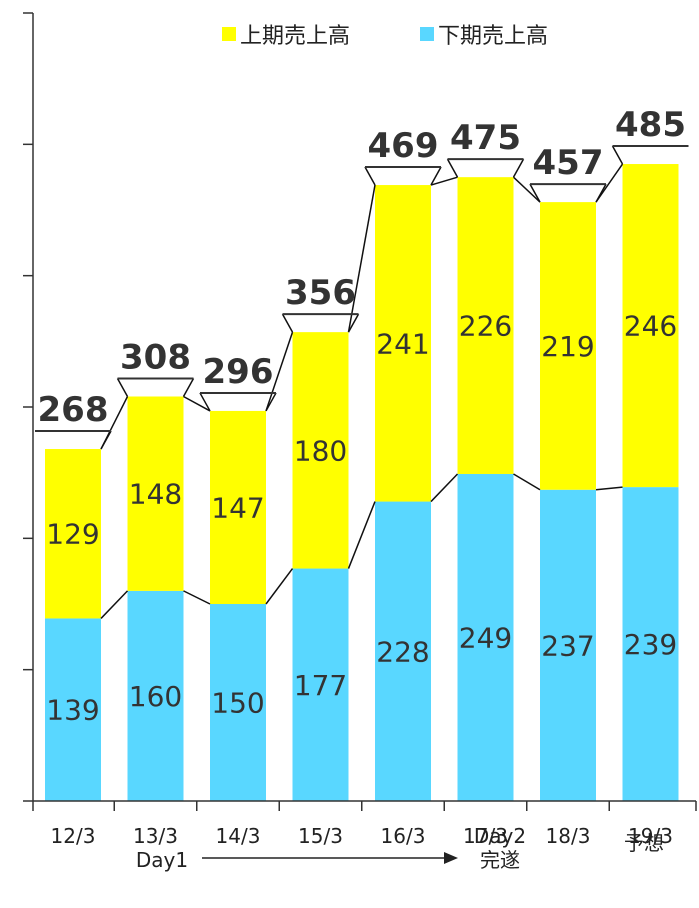 The image size is (699, 908). I want to click on x-tick-label: 18/3, so click(568, 836).